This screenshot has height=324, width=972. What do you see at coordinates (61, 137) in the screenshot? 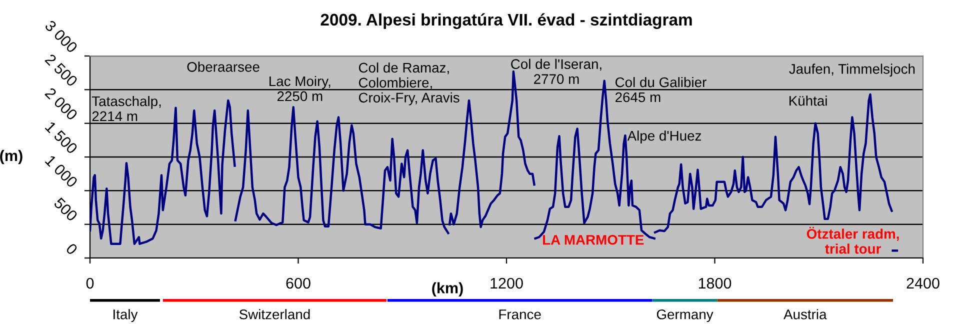
I see `y-tick-label: 1 500` at bounding box center [61, 137].